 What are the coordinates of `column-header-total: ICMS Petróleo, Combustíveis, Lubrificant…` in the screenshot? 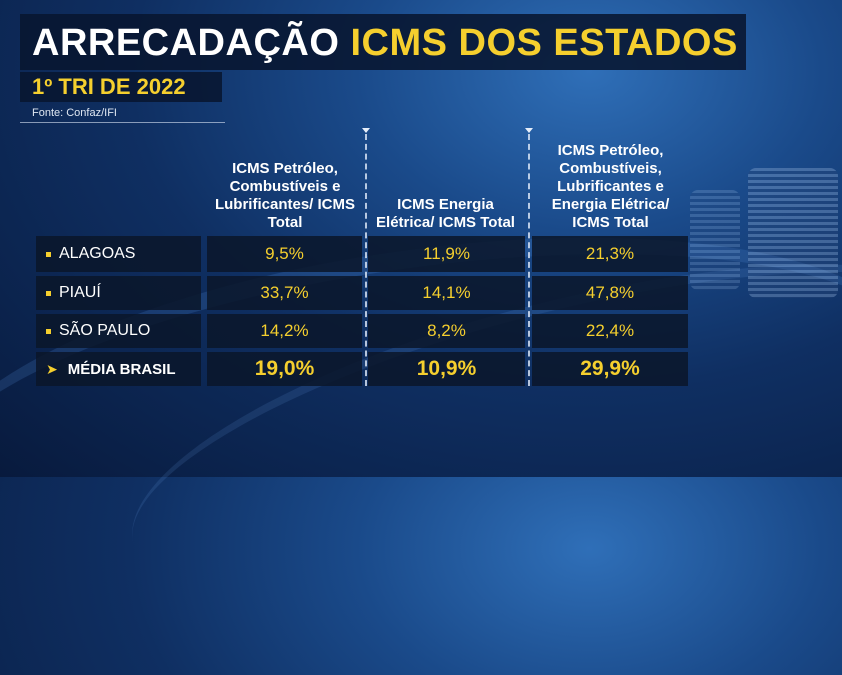 It's located at (610, 186).